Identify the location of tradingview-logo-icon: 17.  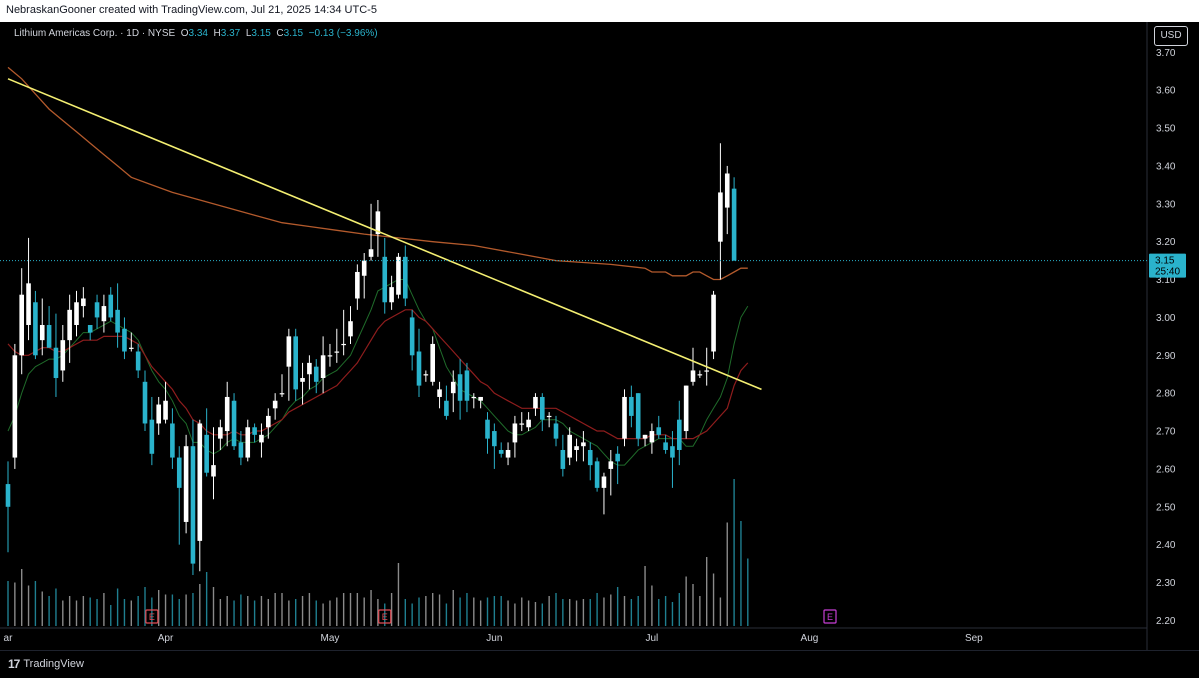
(14, 664).